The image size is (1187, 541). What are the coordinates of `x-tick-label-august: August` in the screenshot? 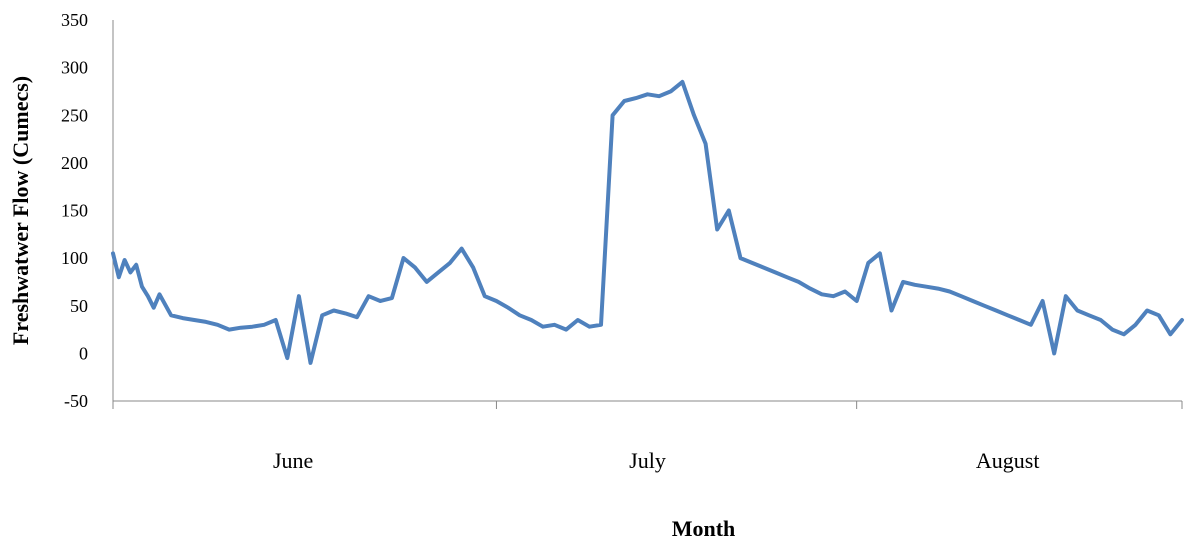 It's located at (1008, 460).